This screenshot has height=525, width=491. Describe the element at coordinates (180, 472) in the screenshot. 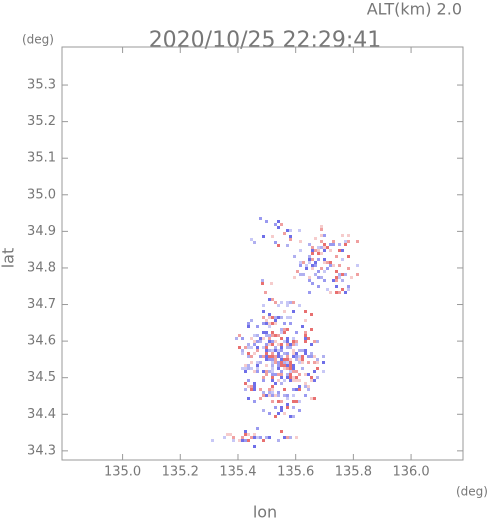

I see `x-tick-label: 135.2` at that location.